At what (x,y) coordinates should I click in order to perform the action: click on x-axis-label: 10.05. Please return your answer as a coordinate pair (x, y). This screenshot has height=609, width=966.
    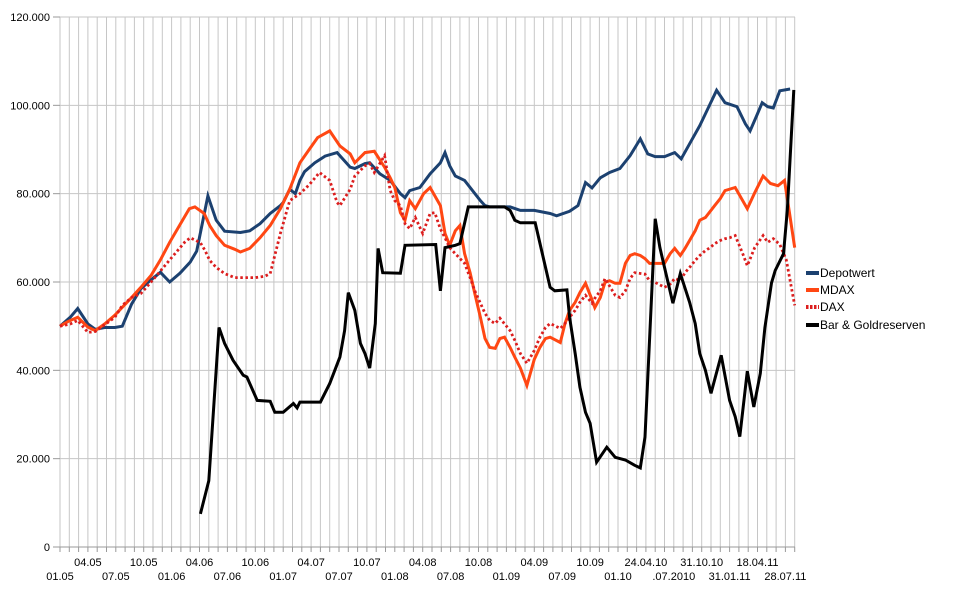
    Looking at the image, I should click on (144, 563).